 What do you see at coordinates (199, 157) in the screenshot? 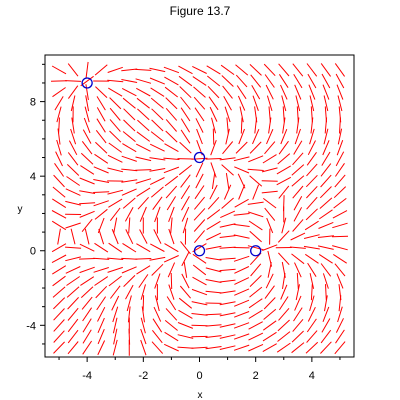
I see `equilibrium-point` at bounding box center [199, 157].